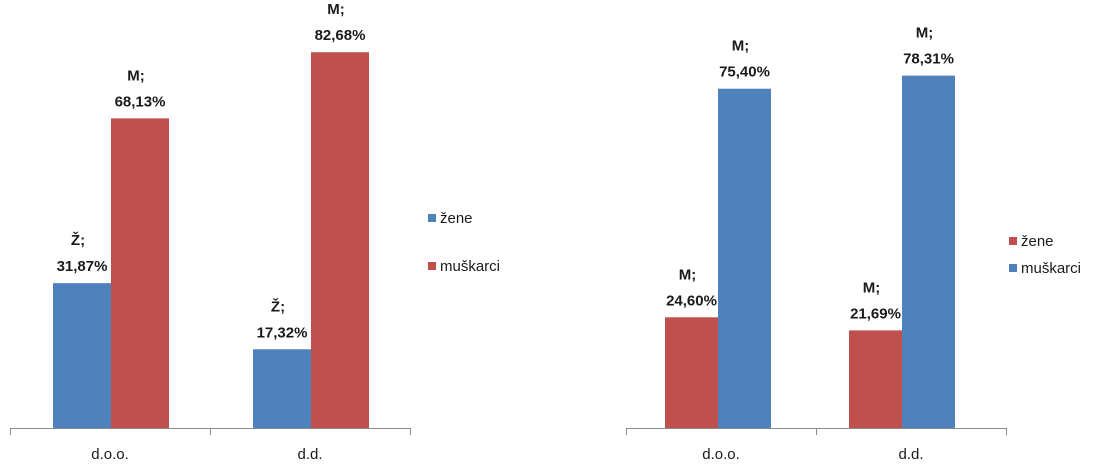  Describe the element at coordinates (340, 35) in the screenshot. I see `data-label-value: 82,68%` at that location.